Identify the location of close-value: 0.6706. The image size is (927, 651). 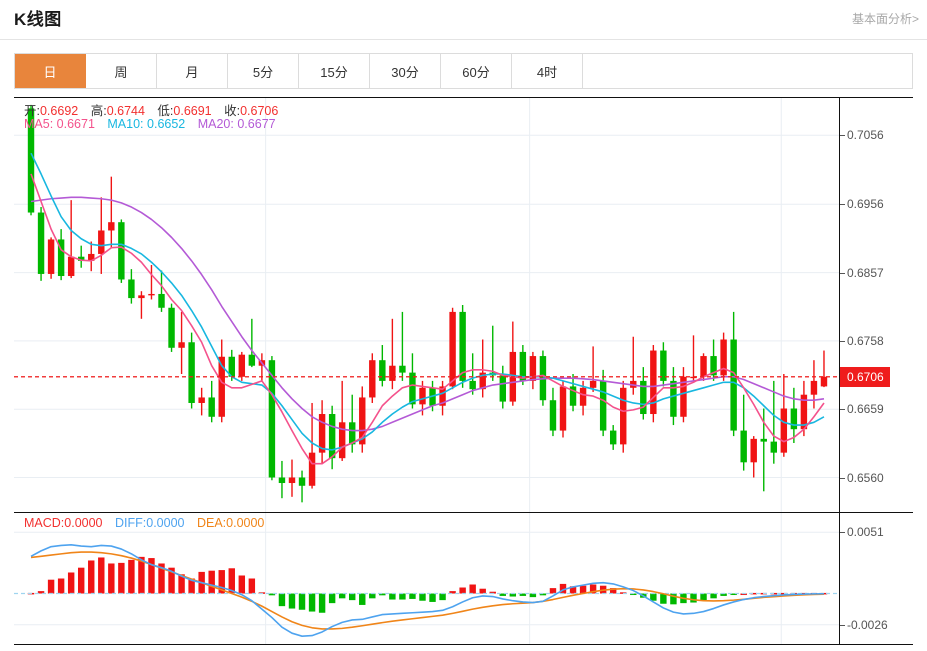
(259, 111).